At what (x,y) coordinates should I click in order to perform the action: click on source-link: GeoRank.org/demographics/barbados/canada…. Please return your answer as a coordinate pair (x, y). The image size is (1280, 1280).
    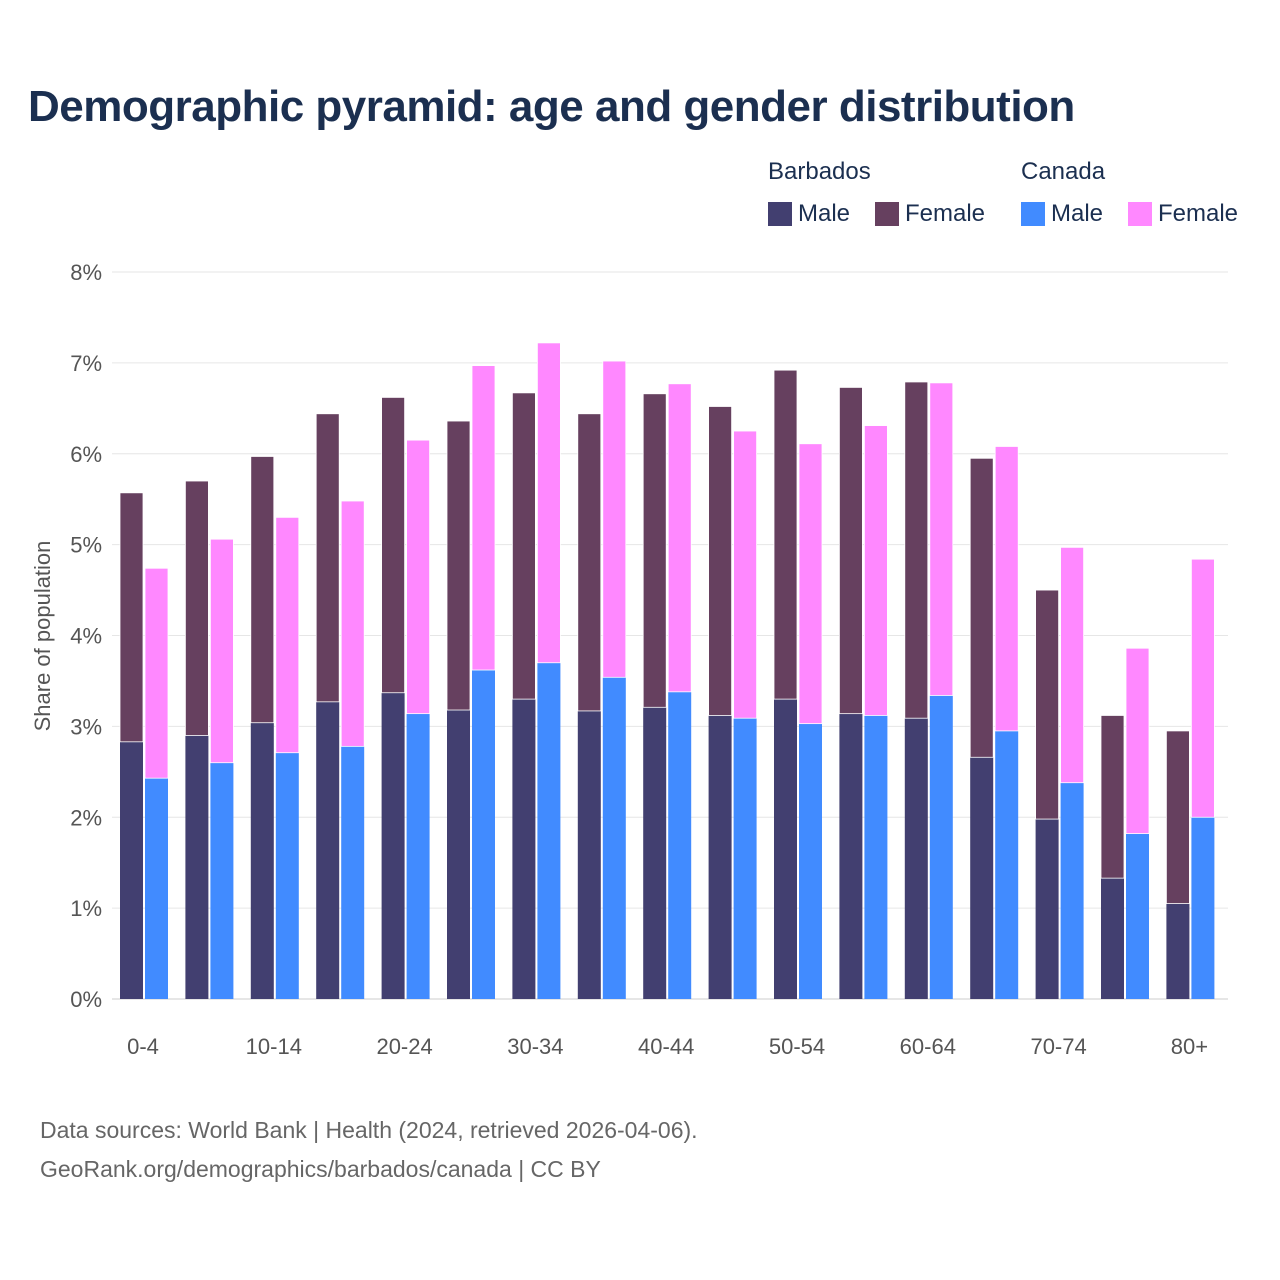
    Looking at the image, I should click on (320, 1169).